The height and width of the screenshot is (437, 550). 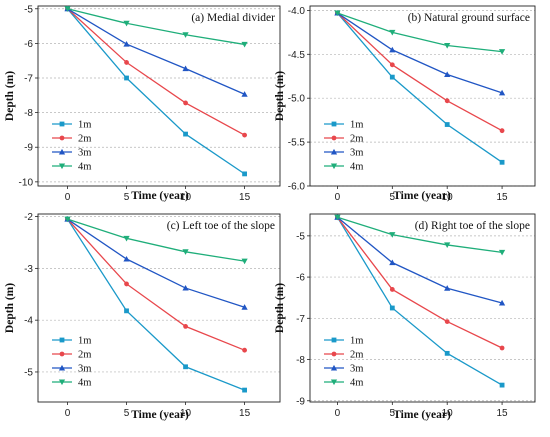 What do you see at coordinates (300, 360) in the screenshot?
I see `y-tick-label: -8` at bounding box center [300, 360].